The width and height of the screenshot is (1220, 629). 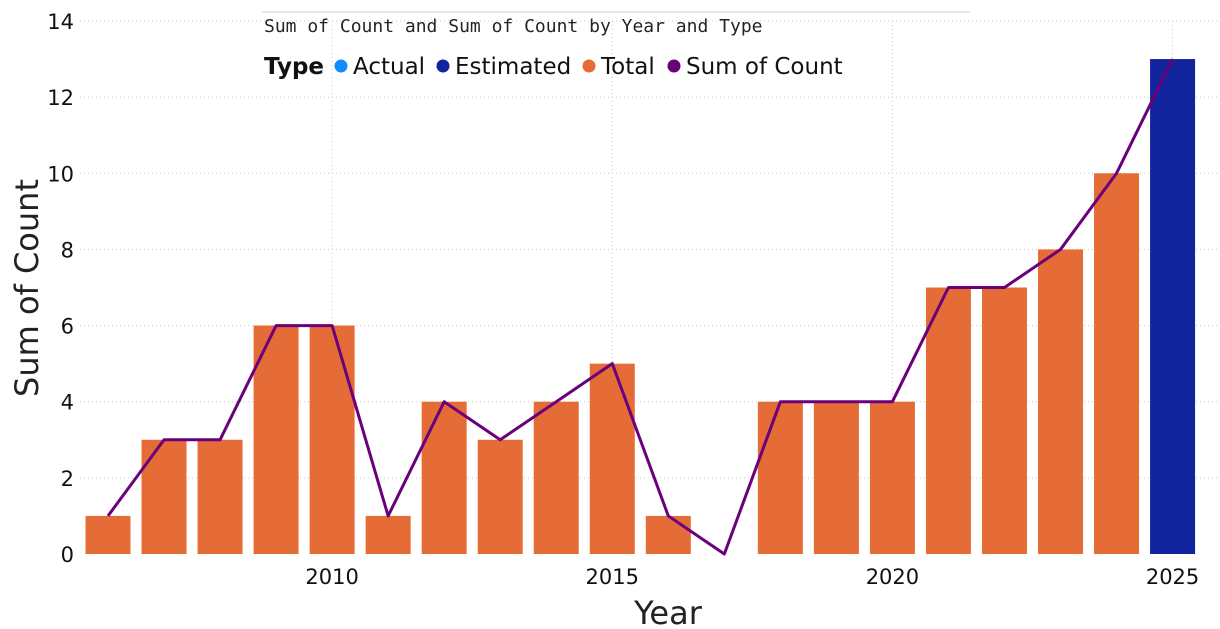 I want to click on y-axis-title: Sum of Count, so click(x=27, y=288).